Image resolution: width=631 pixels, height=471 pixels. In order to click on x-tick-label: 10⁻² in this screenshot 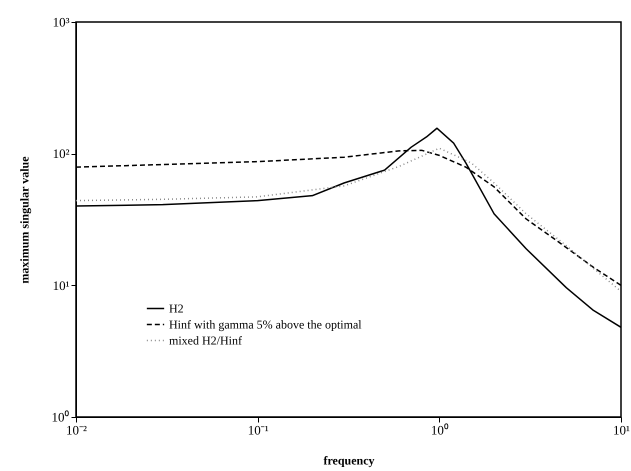, I will do `click(77, 430)`.